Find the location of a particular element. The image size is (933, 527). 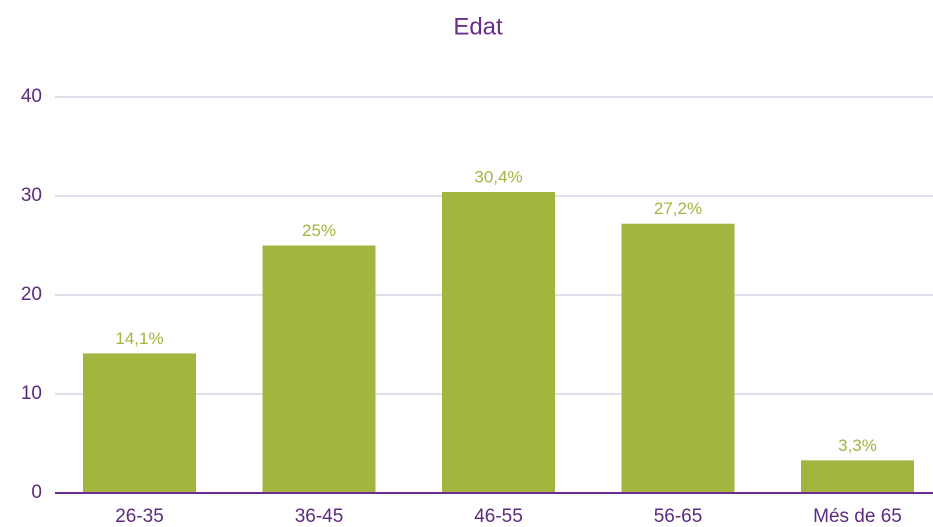

x-tick-label: Més de 65 is located at coordinates (857, 516).